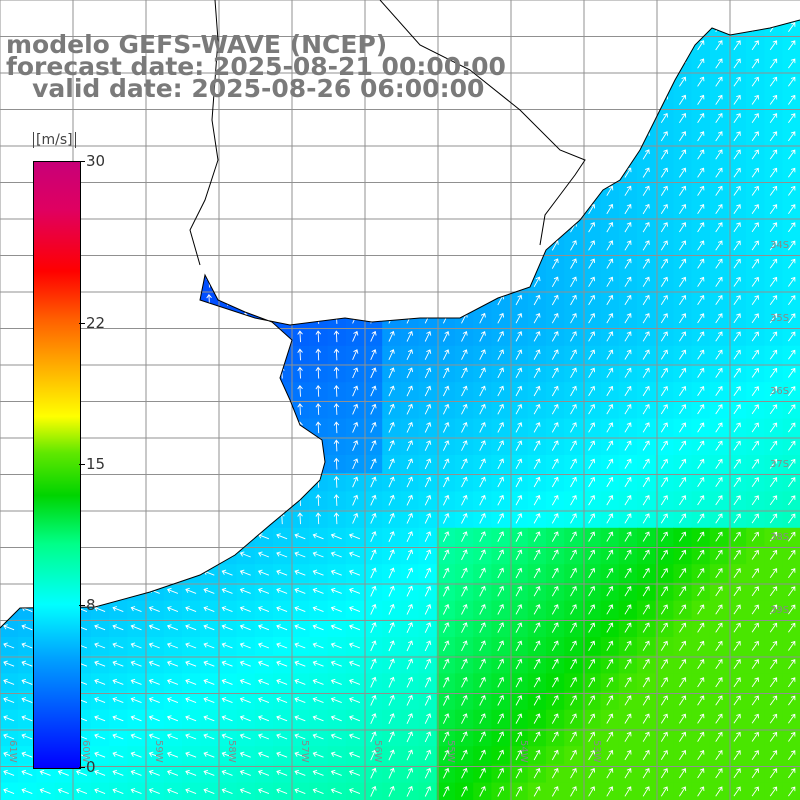 This screenshot has width=800, height=800. What do you see at coordinates (482, 123) in the screenshot?
I see `country-border` at bounding box center [482, 123].